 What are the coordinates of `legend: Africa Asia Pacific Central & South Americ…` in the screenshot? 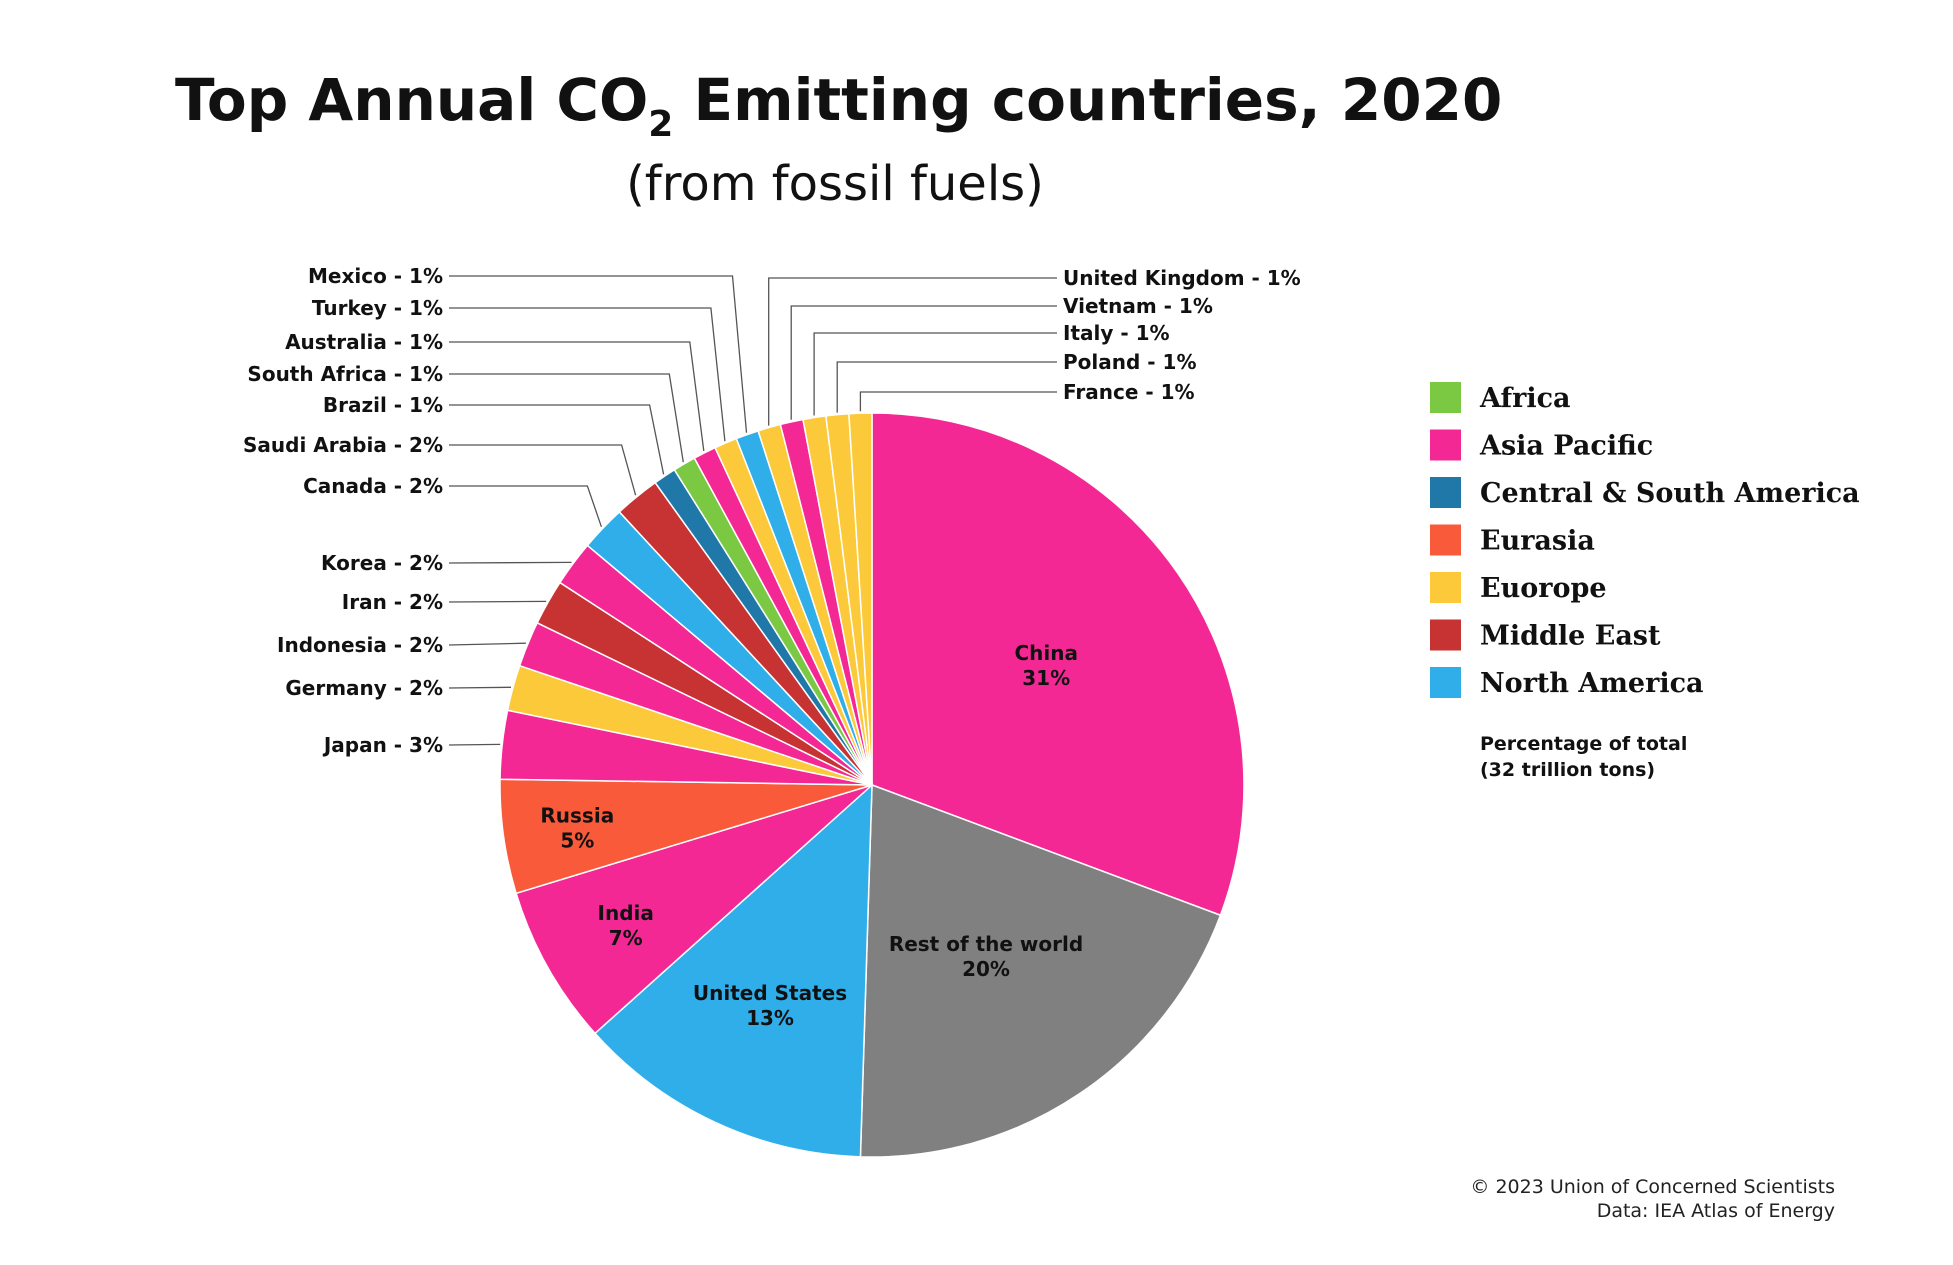 It's located at (1645, 540).